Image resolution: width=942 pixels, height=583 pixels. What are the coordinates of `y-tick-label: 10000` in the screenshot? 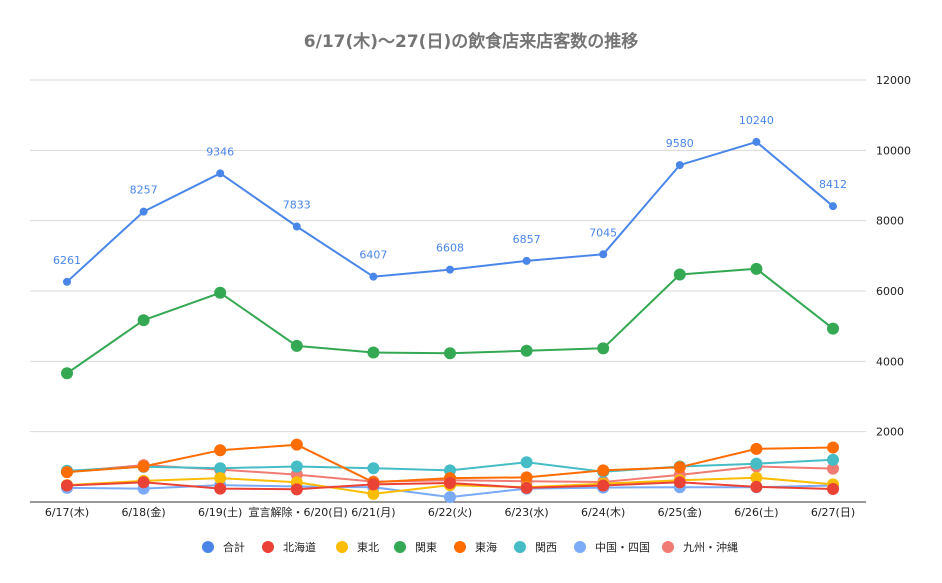 It's located at (893, 150).